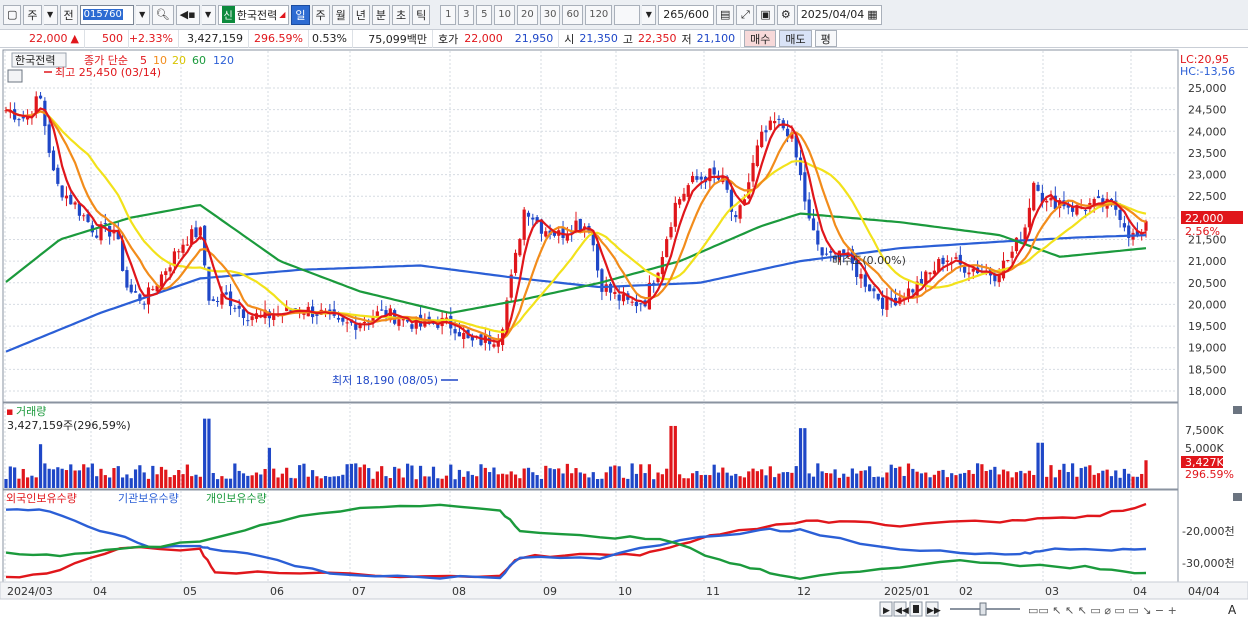 The image size is (1248, 621). What do you see at coordinates (760, 38) in the screenshot?
I see `buy-button: 매수` at bounding box center [760, 38].